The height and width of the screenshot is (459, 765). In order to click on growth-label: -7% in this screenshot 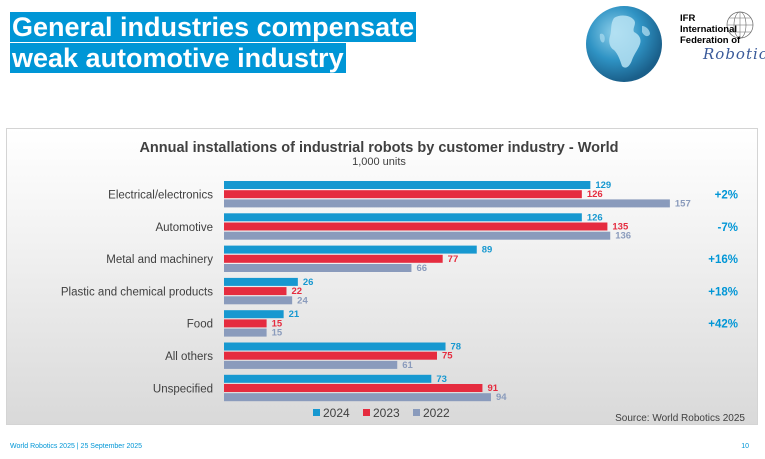, I will do `click(728, 228)`.